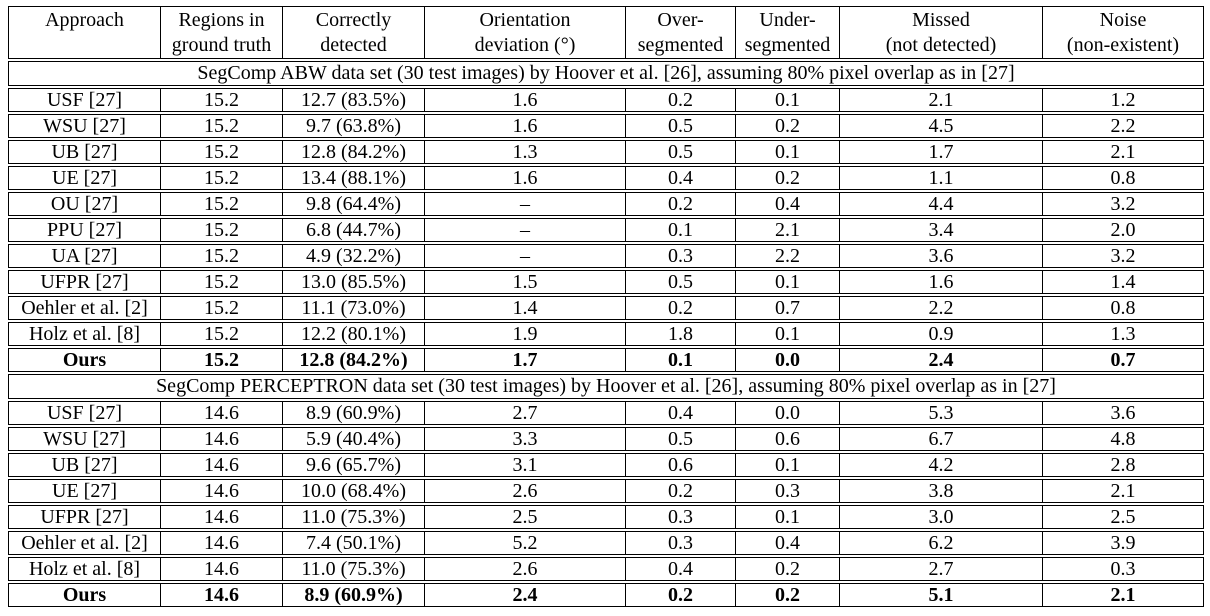  Describe the element at coordinates (353, 45) in the screenshot. I see `column-header-line2: detected` at that location.